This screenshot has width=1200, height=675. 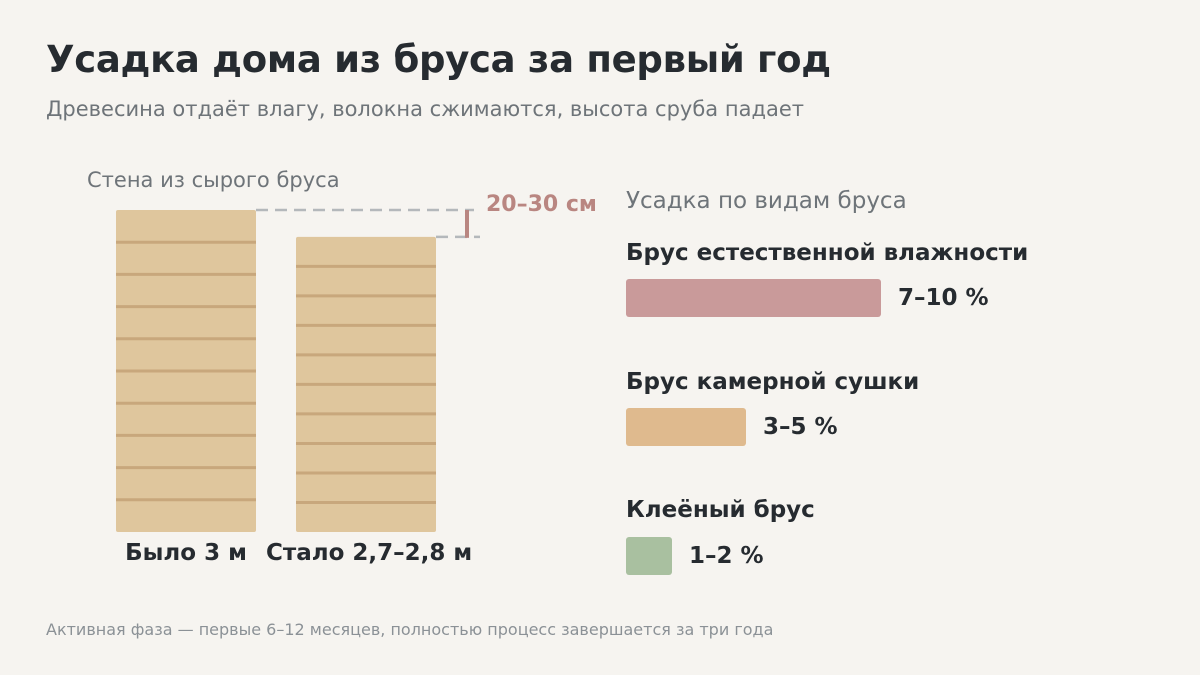 What do you see at coordinates (649, 556) in the screenshot?
I see `type-bar-glulam` at bounding box center [649, 556].